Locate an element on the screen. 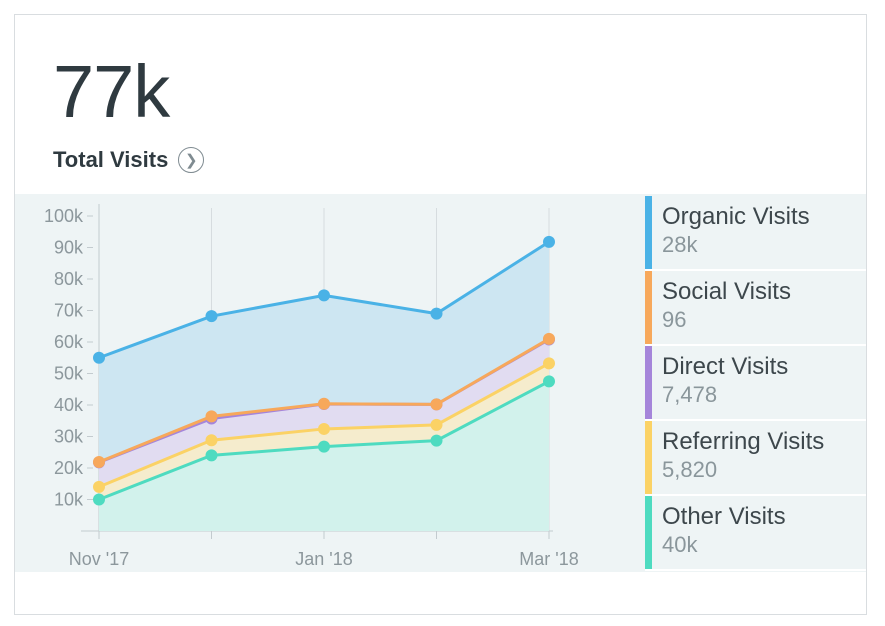 The image size is (885, 626). y-tick-label: 90k is located at coordinates (69, 248).